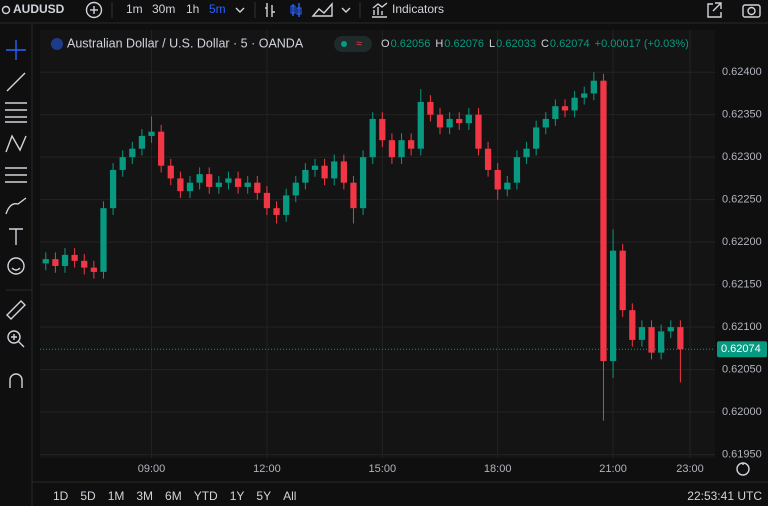 This screenshot has height=506, width=768. What do you see at coordinates (16, 143) in the screenshot?
I see `pattern-tool` at bounding box center [16, 143].